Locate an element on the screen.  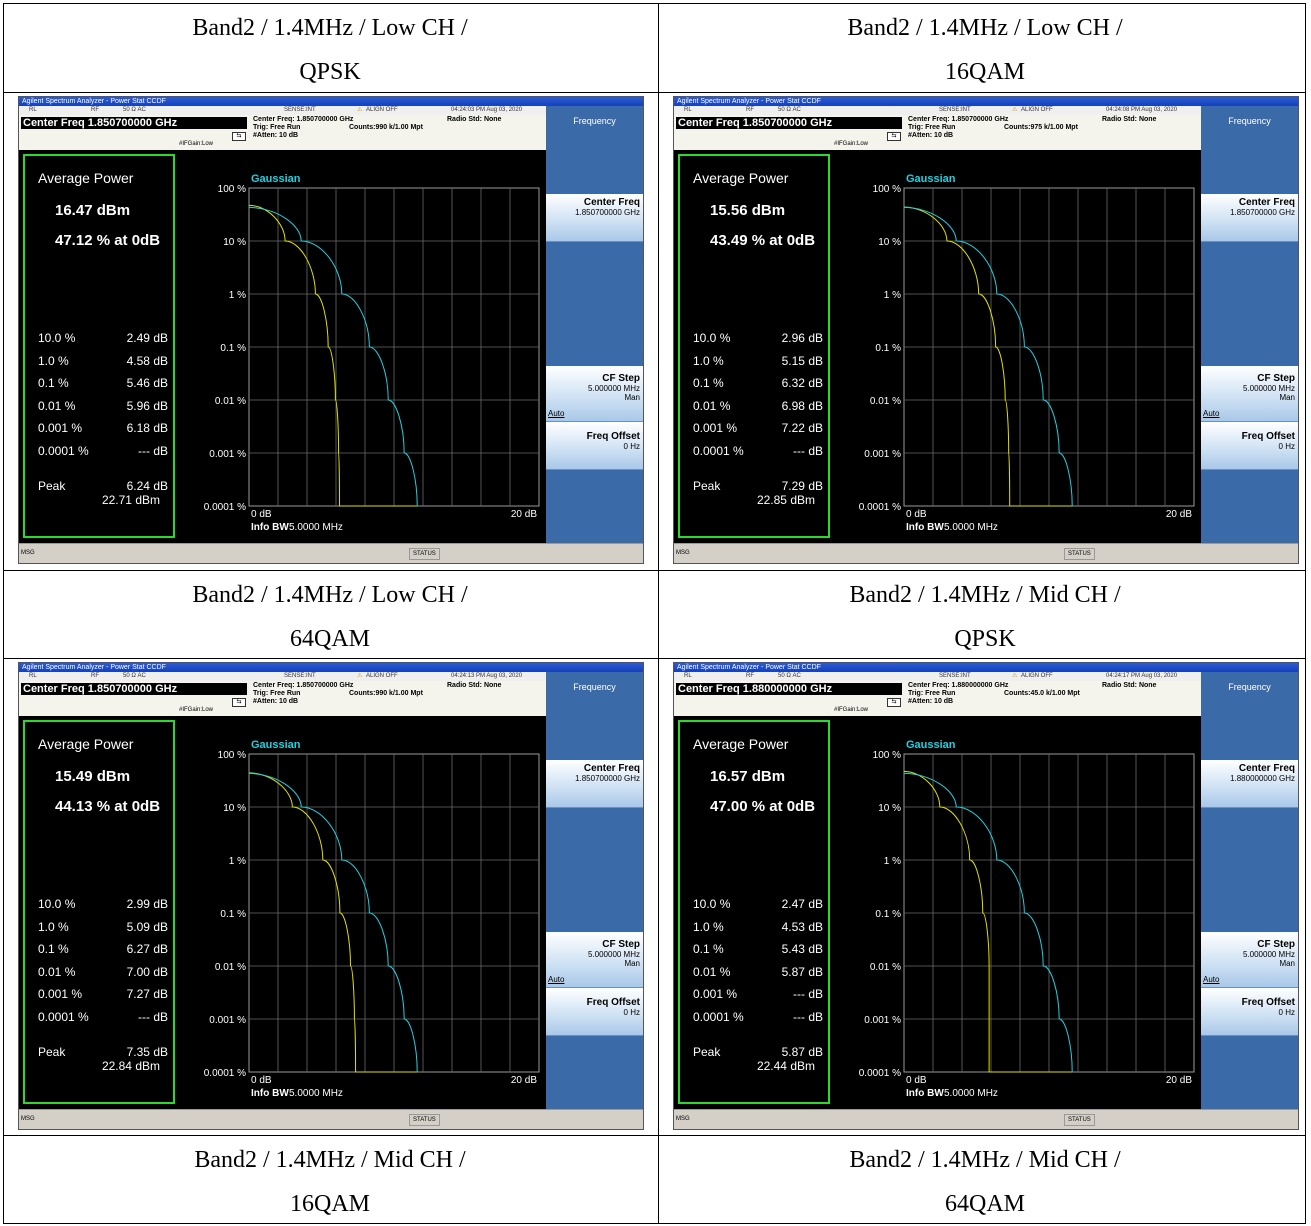
softkey-value: 0 Hz is located at coordinates (1286, 1012).